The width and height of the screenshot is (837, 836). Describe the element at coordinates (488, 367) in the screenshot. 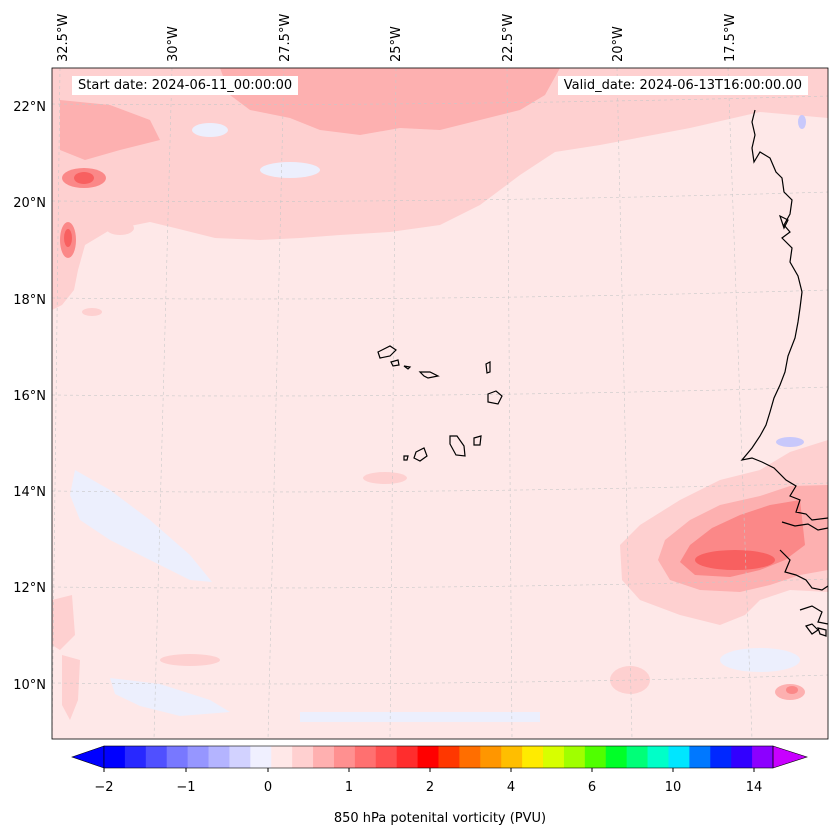

I see `island-sal` at that location.